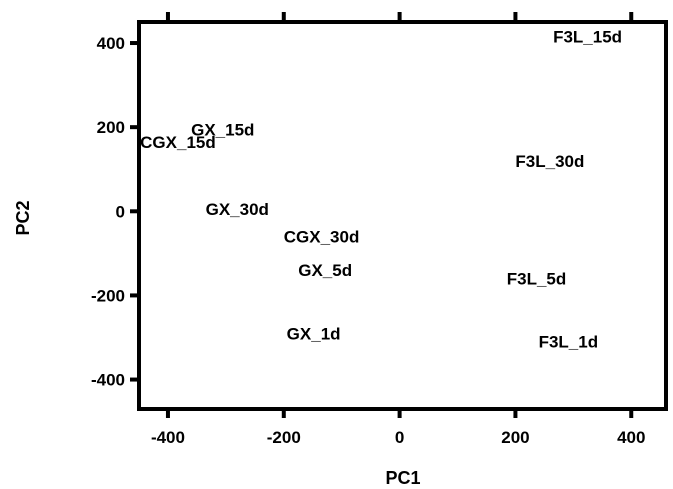 The image size is (673, 489). I want to click on x-tick-label: -400, so click(168, 437).